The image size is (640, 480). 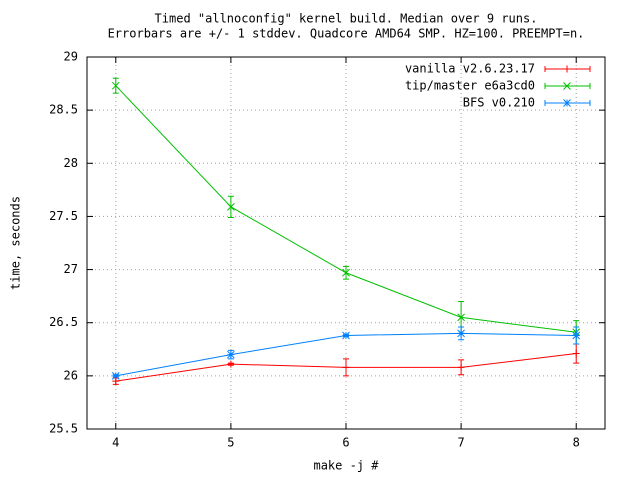 I want to click on x-tick-label: 8, so click(x=576, y=443).